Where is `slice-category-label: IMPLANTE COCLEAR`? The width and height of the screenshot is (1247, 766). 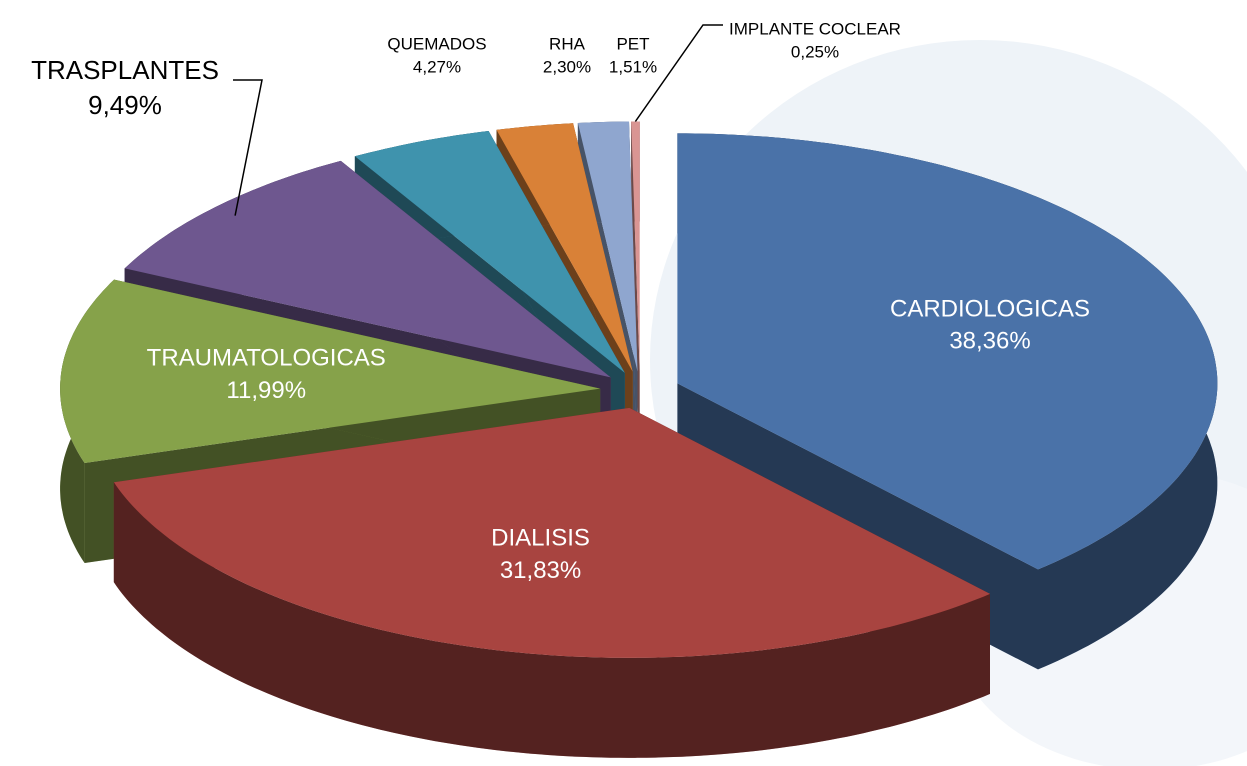 slice-category-label: IMPLANTE COCLEAR is located at coordinates (815, 28).